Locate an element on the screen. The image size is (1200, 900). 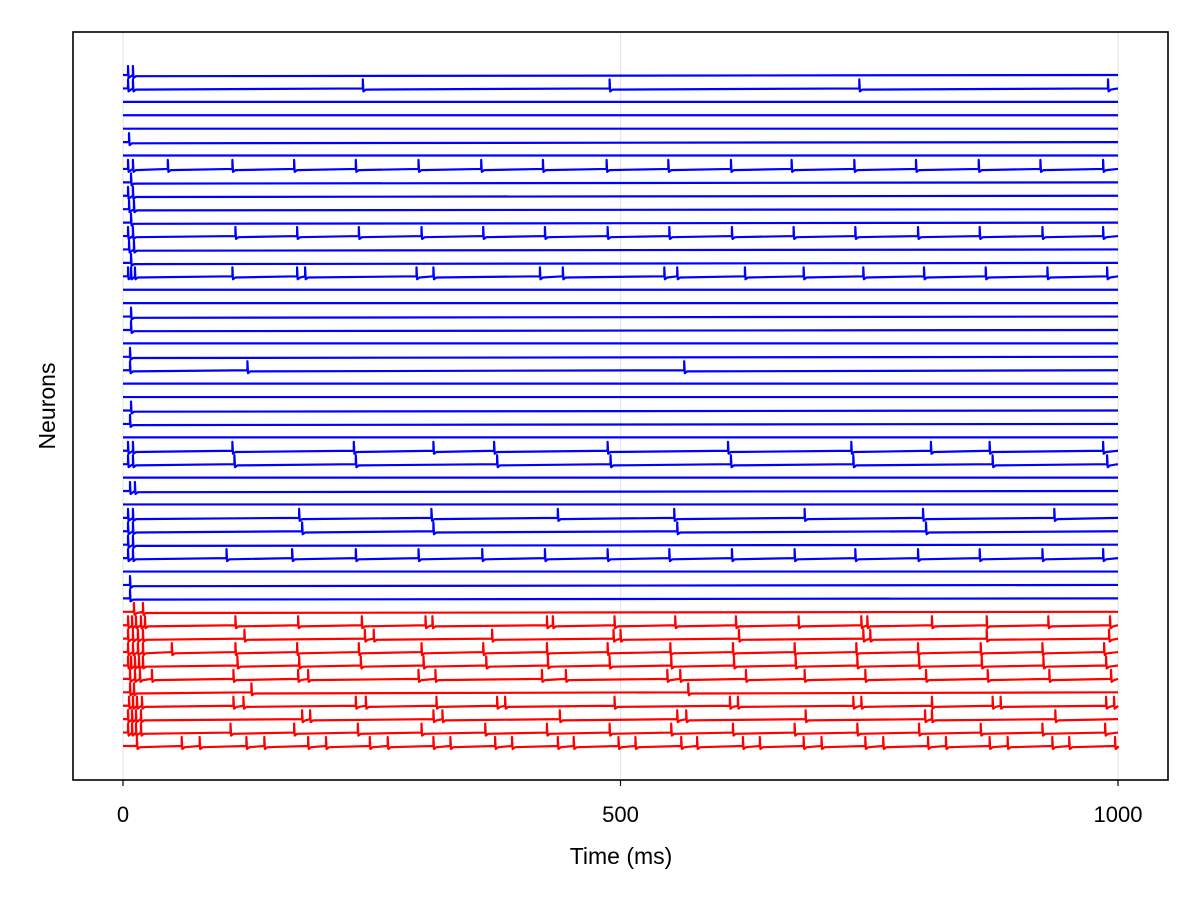
neuron-trace-r5 is located at coordinates (621, 662).